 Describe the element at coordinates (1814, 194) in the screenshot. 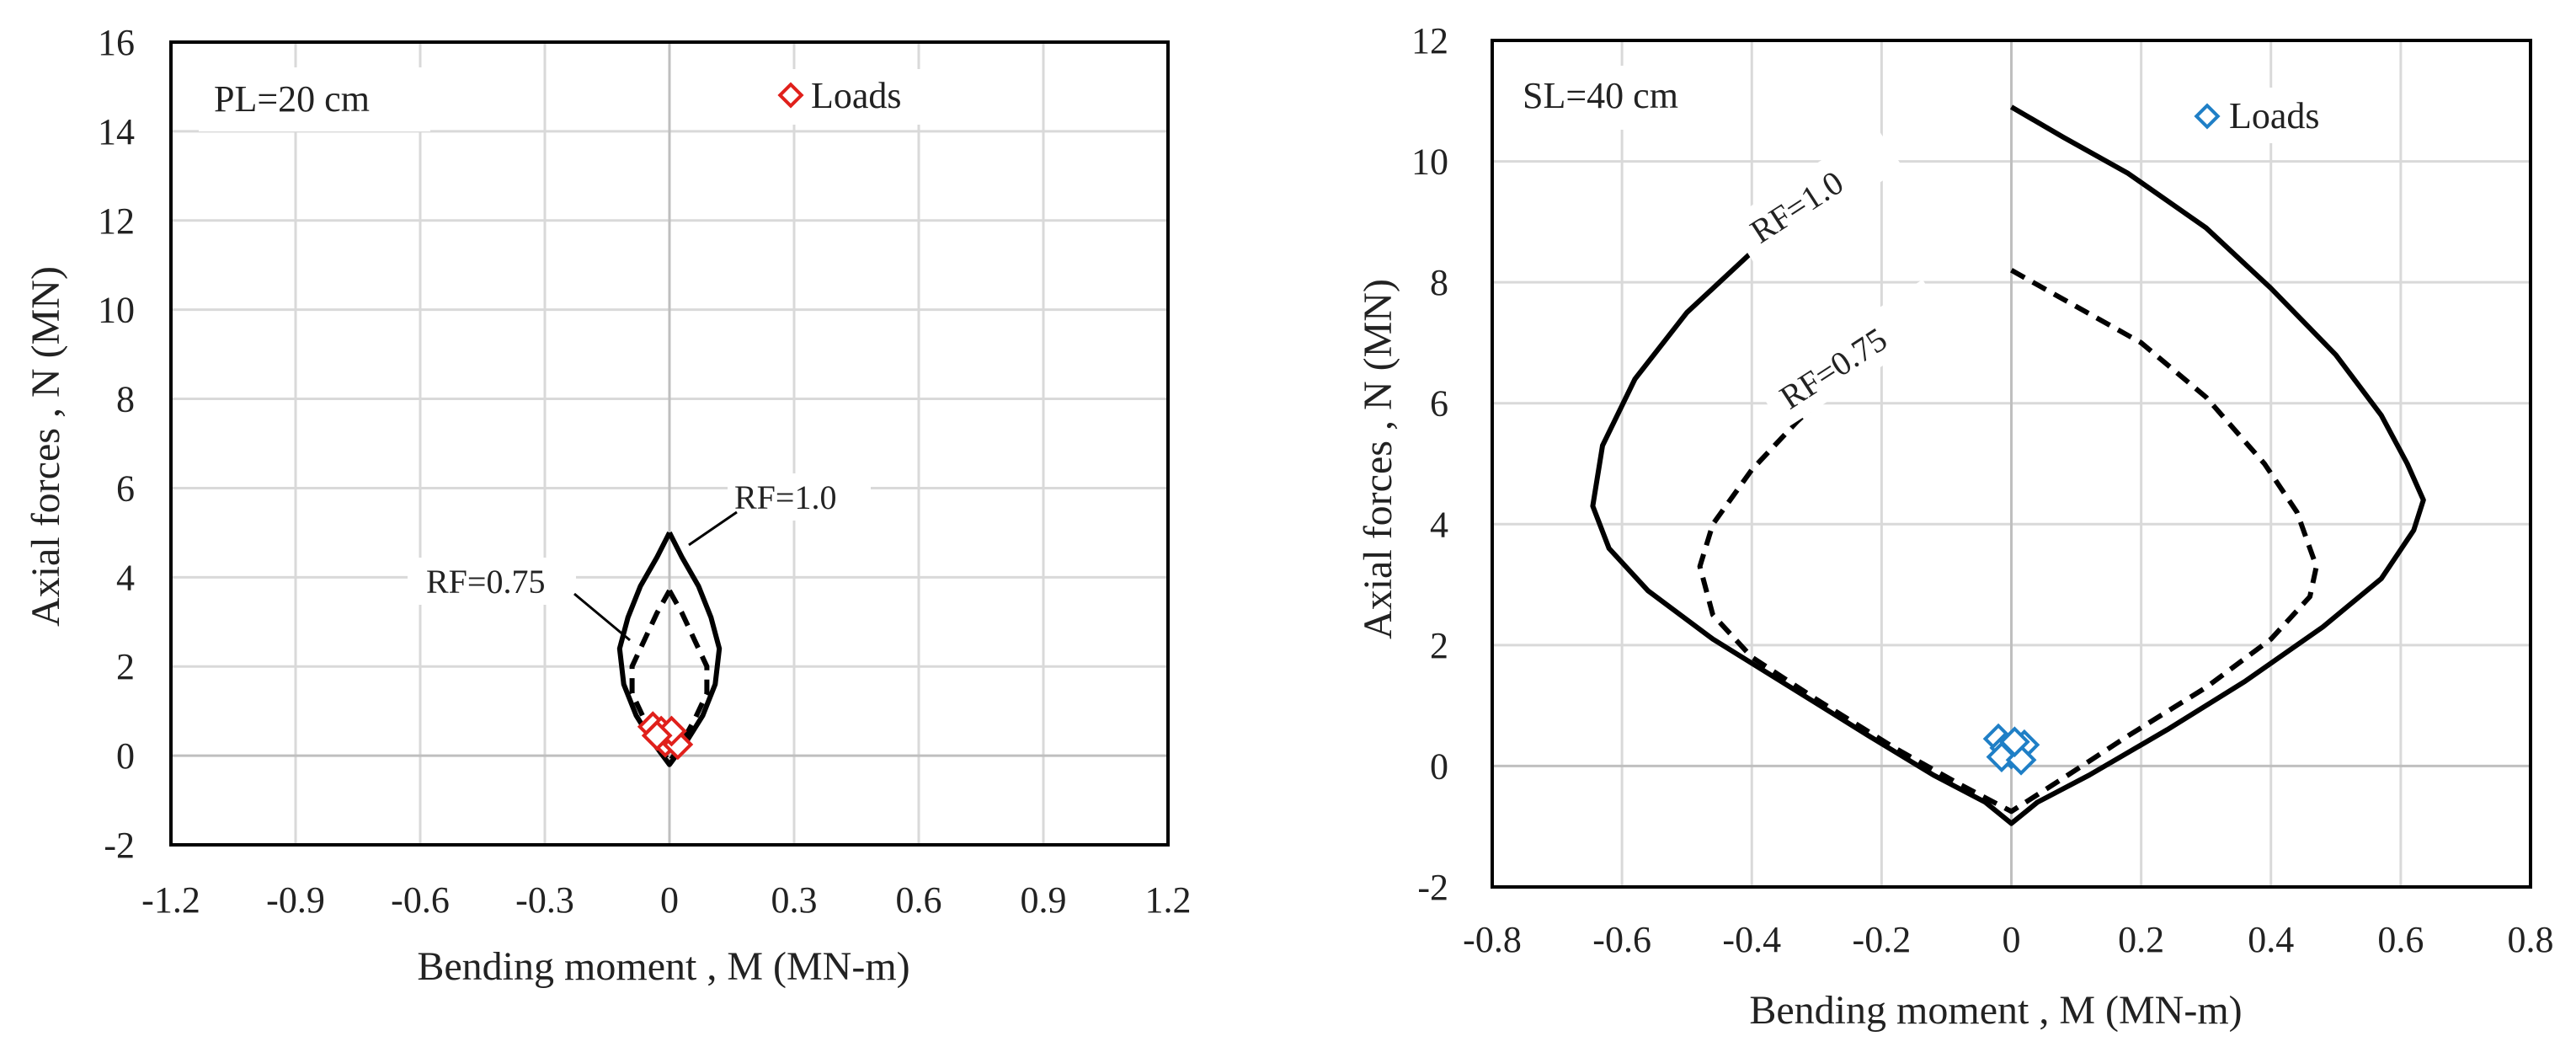

I see `chart-2-rf1-label-box` at that location.